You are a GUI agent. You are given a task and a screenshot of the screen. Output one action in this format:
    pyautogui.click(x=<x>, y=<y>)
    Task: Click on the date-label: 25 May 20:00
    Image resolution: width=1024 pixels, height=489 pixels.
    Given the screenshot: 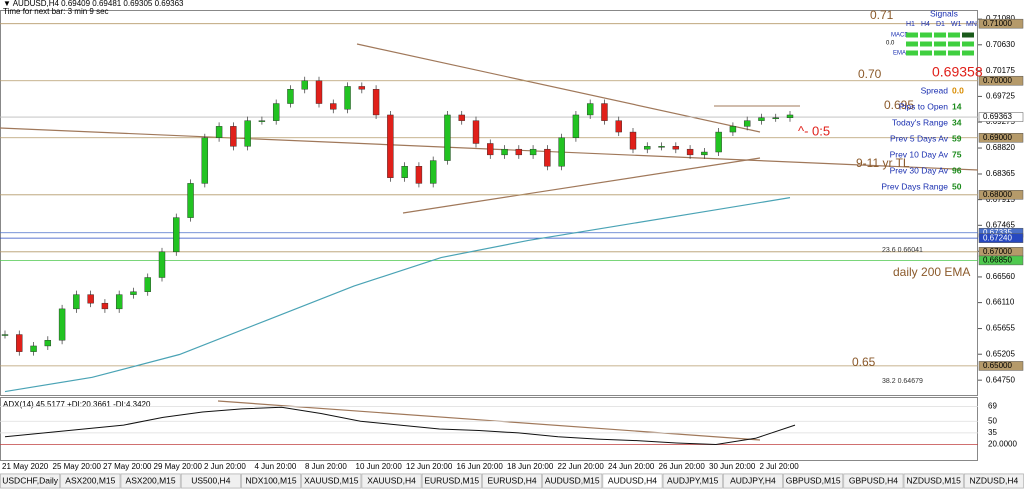 What is the action you would take?
    pyautogui.click(x=77, y=466)
    